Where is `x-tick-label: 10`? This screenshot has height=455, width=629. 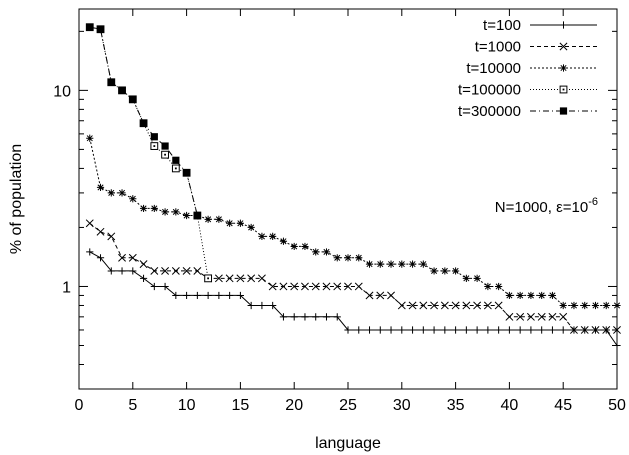
x-tick-label: 10 is located at coordinates (187, 405).